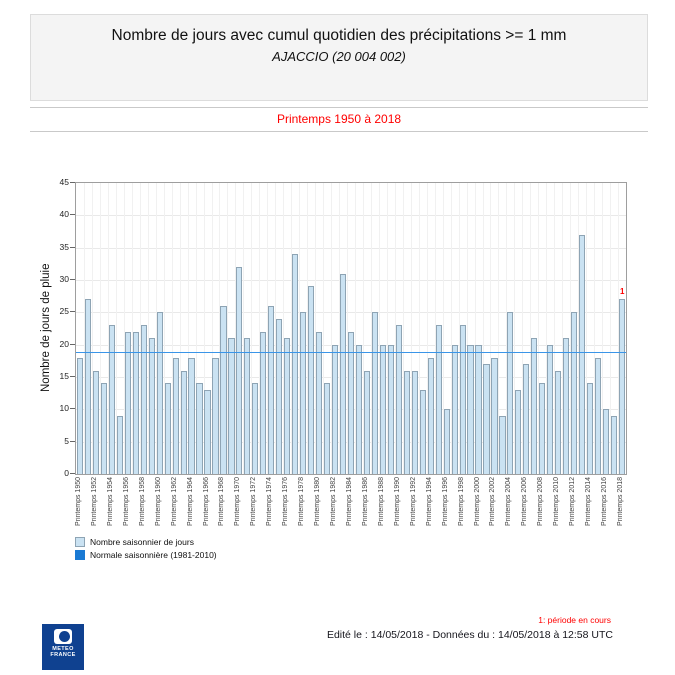 This screenshot has height=675, width=675. Describe the element at coordinates (311, 380) in the screenshot. I see `bar-1979` at that location.